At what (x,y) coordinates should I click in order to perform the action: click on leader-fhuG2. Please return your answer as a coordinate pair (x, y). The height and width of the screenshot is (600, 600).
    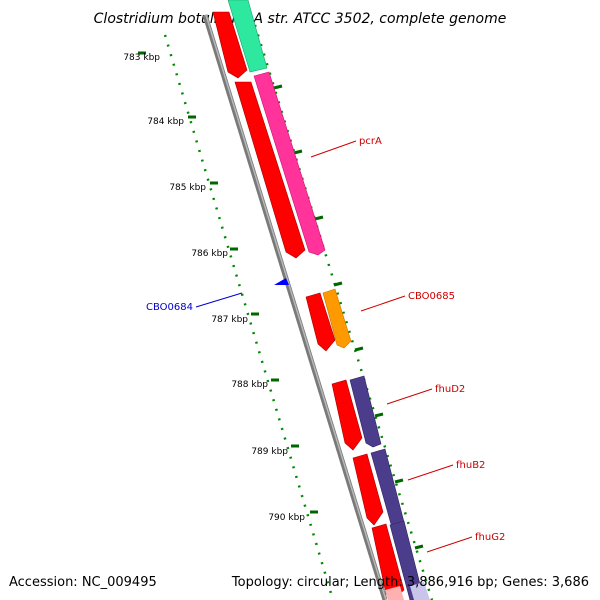
    Looking at the image, I should click on (449, 544).